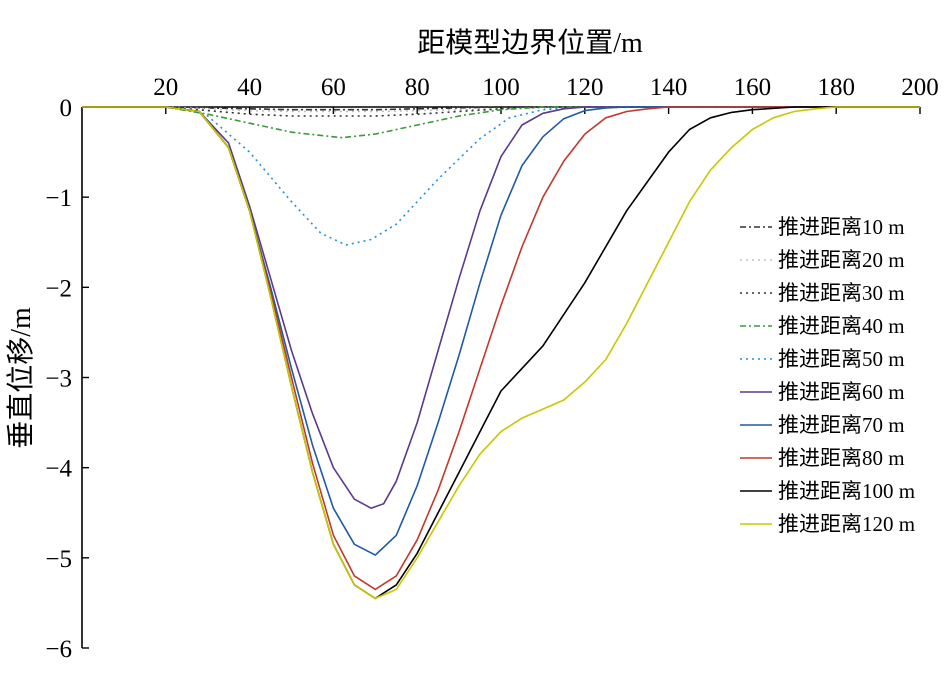 This screenshot has height=679, width=946. I want to click on y-axis-title: 垂直位移/m, so click(21, 378).